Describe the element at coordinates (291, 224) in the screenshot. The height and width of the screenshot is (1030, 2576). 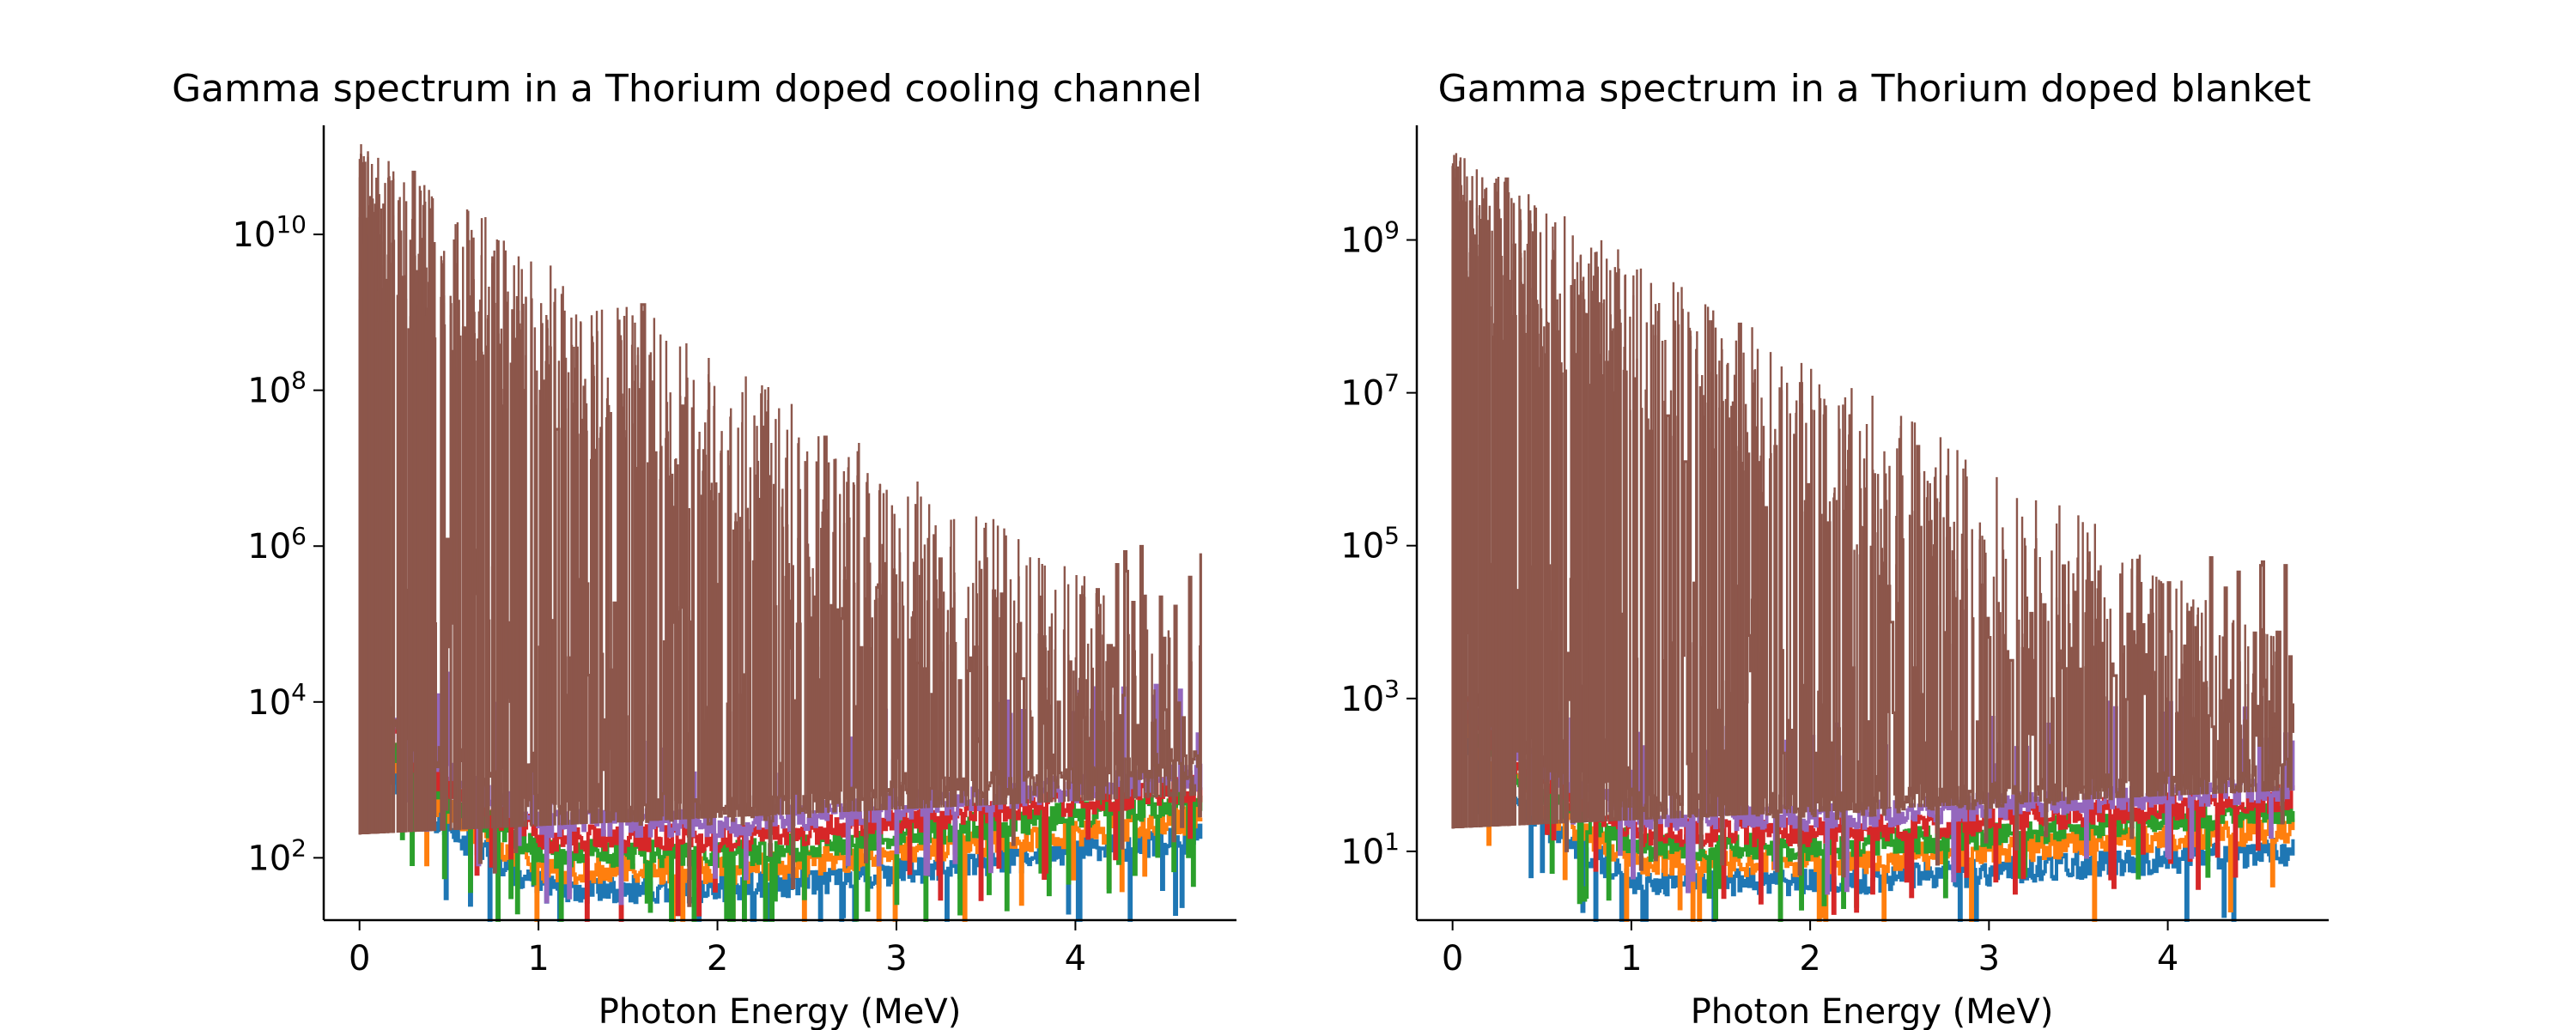
I see `y-tick-exponent: 10` at that location.